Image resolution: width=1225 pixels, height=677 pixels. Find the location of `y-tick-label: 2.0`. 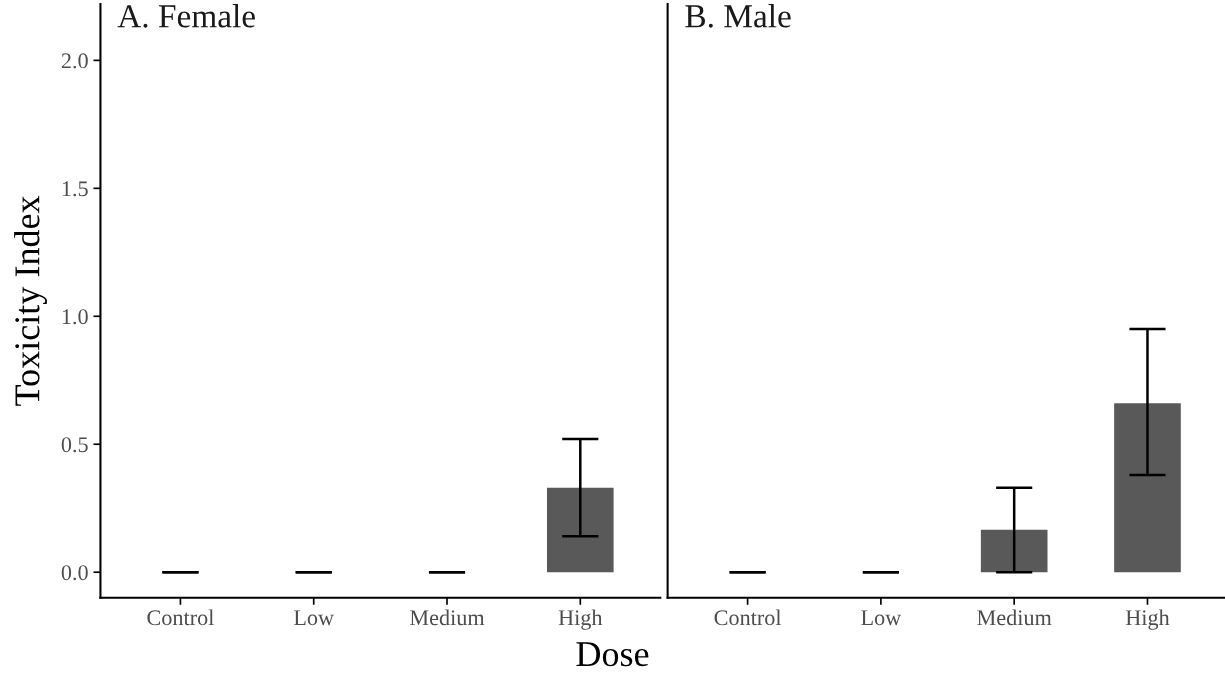

y-tick-label: 2.0 is located at coordinates (74, 61).